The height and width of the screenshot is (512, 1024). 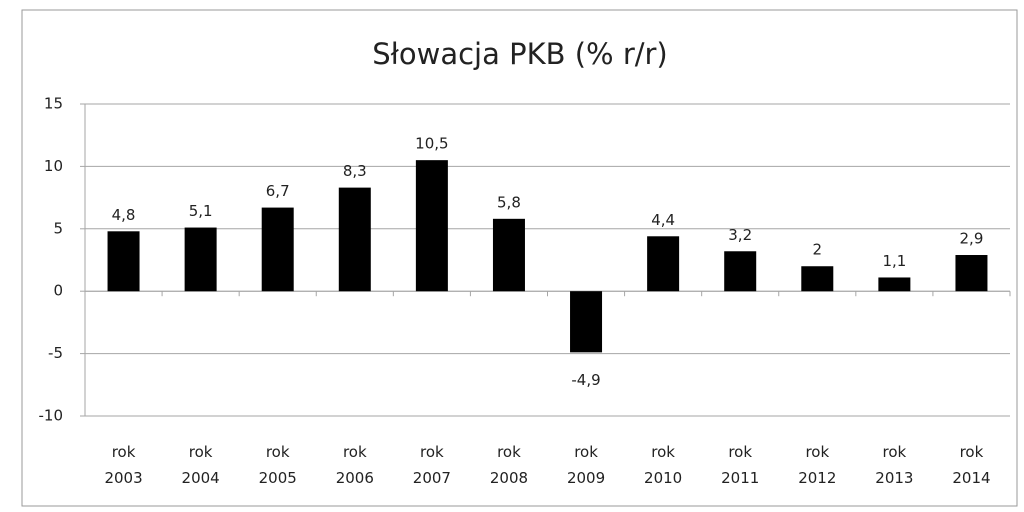 I want to click on x-tick-label: rok 2014, so click(x=971, y=465).